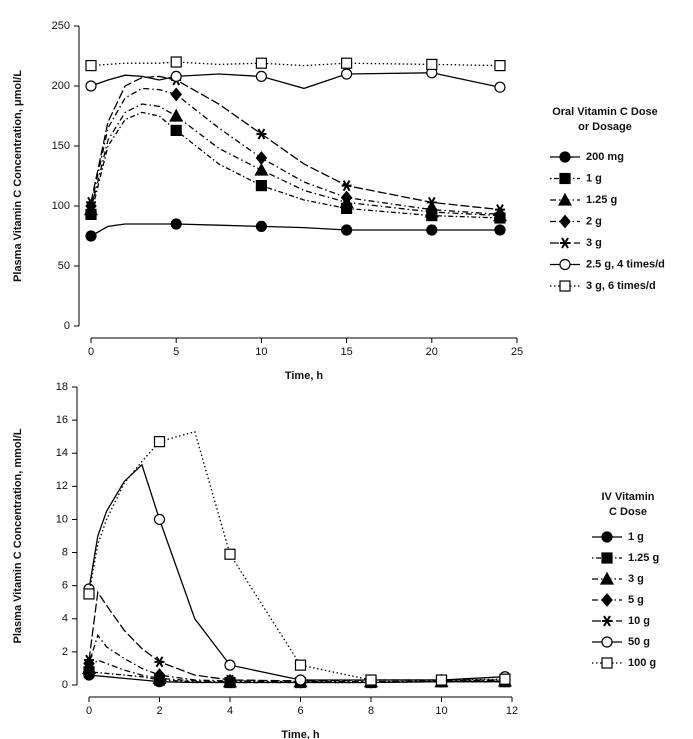 The width and height of the screenshot is (693, 739). I want to click on legend-label: 50 g, so click(639, 642).